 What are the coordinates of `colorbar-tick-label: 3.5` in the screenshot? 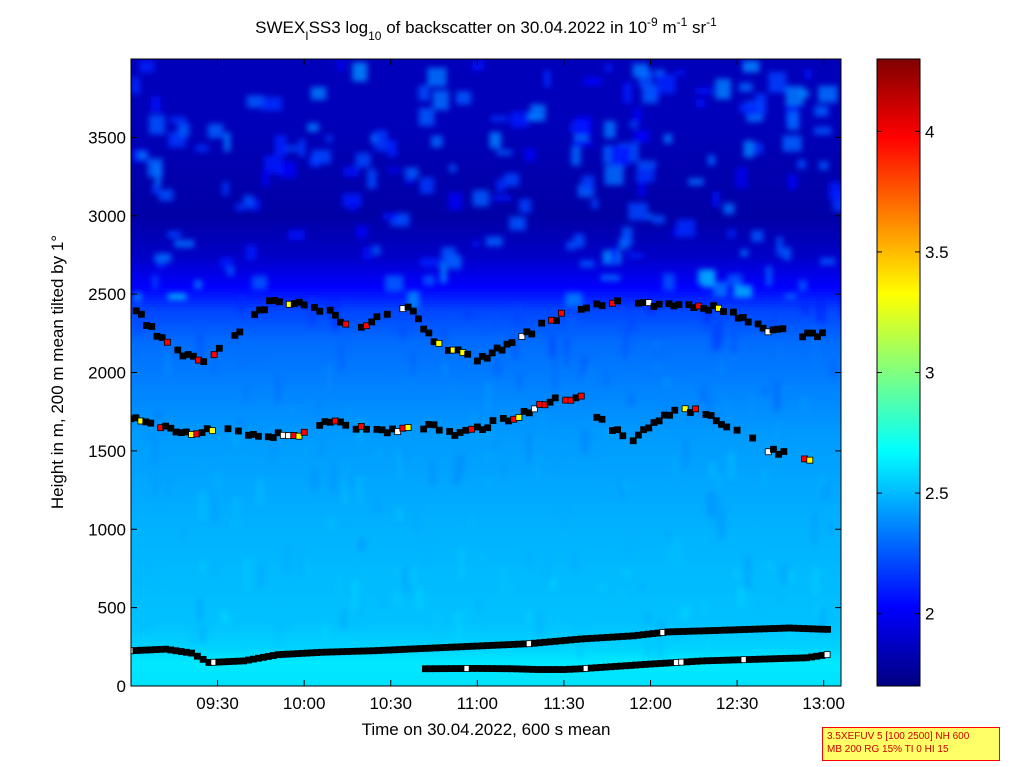 It's located at (937, 252).